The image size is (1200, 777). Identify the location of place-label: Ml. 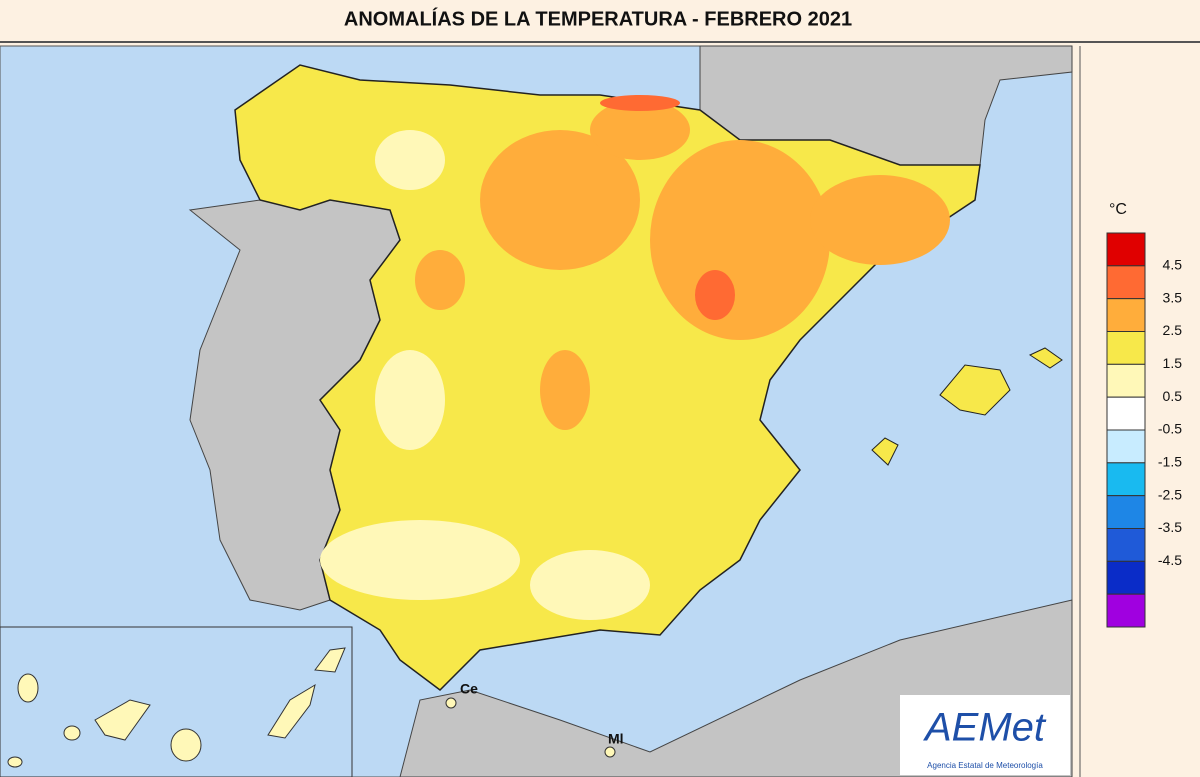
(616, 739).